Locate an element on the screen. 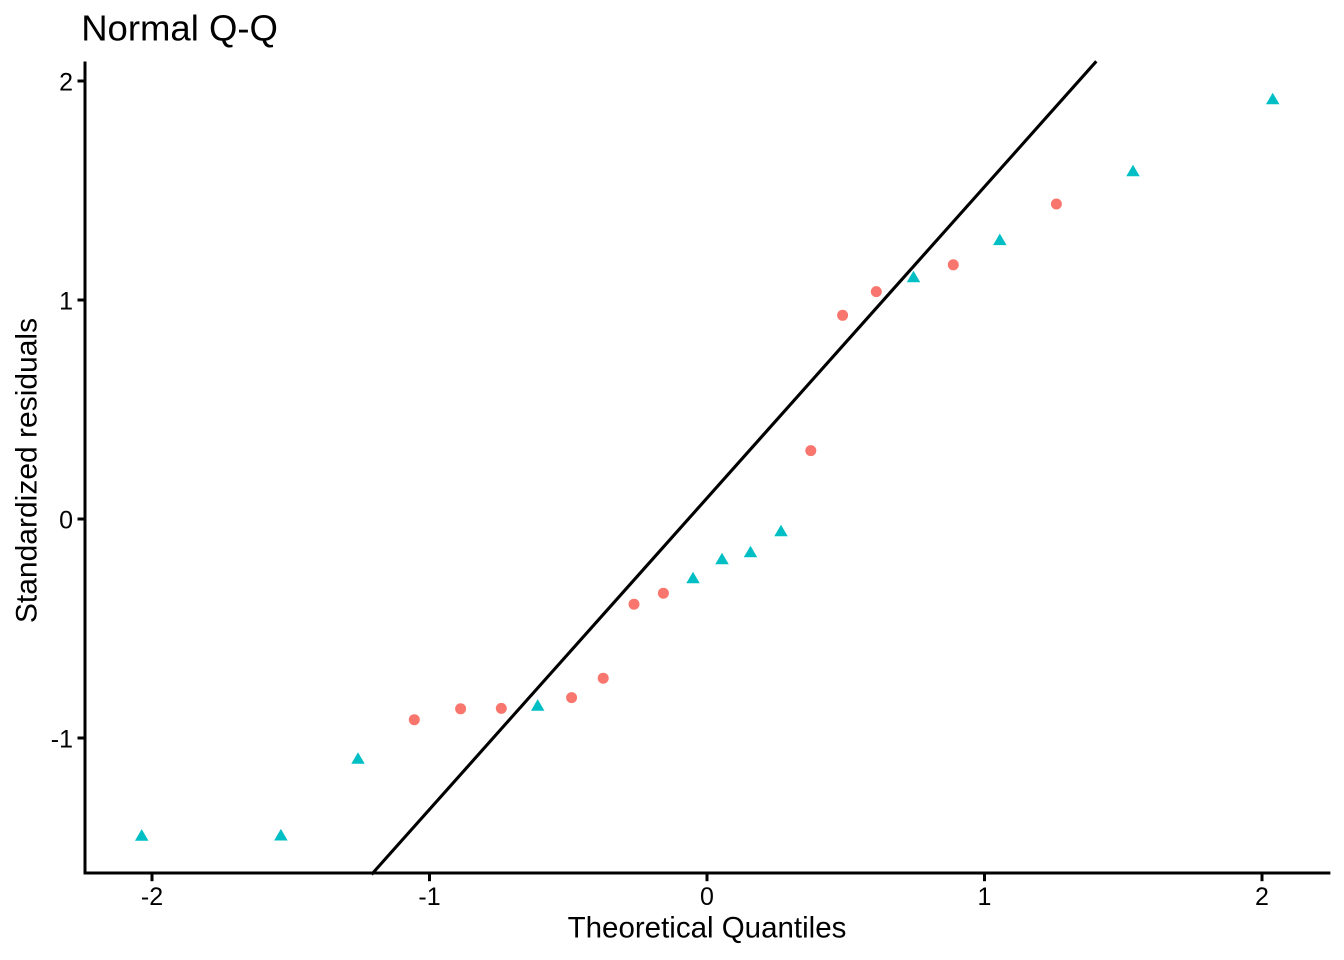  svg-text: Normal Q-Q is located at coordinates (179, 27).